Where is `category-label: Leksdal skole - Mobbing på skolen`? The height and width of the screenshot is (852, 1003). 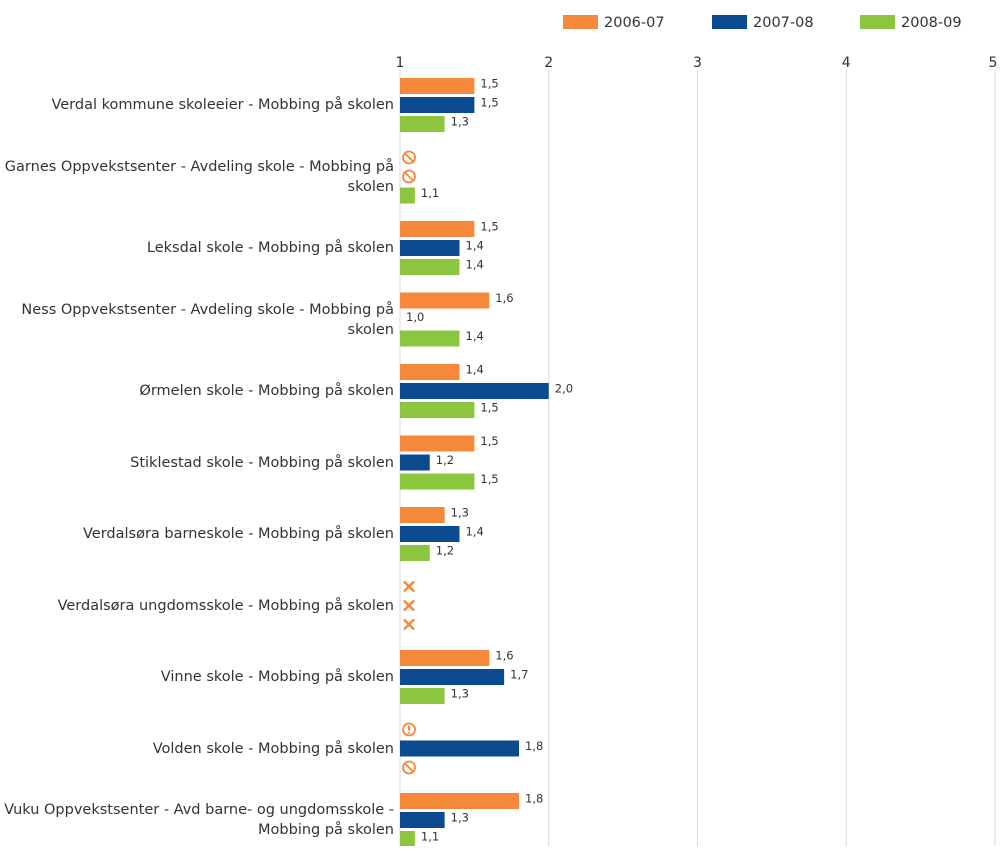
category-label: Leksdal skole - Mobbing på skolen is located at coordinates (270, 248).